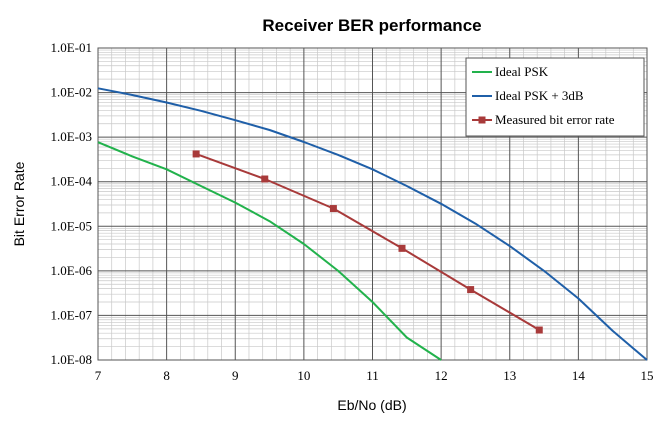  I want to click on x-tick-label: 8, so click(166, 375).